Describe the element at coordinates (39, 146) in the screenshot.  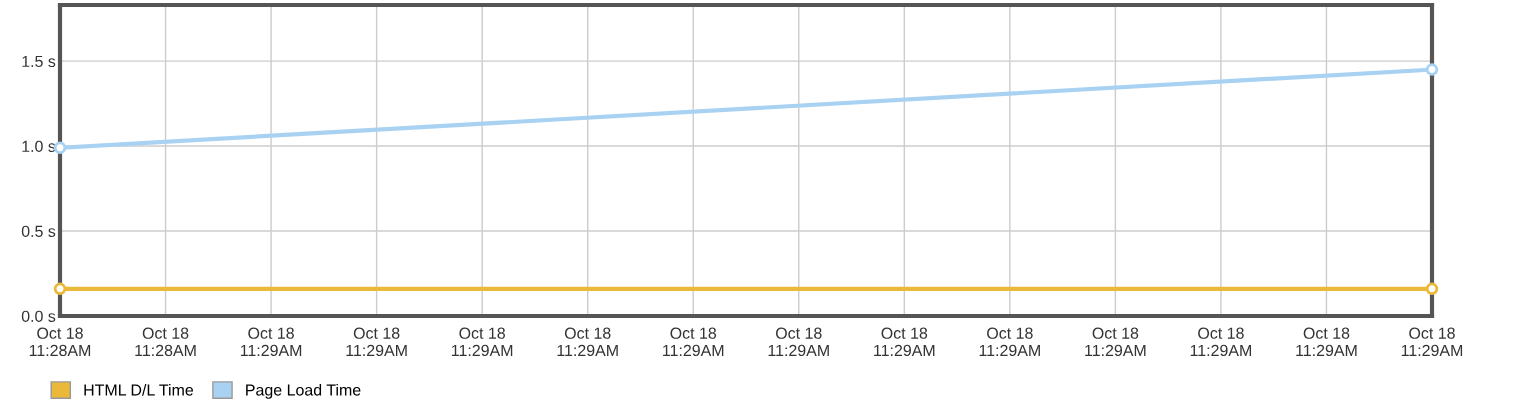
I see `y-tick-label: 1.0 s` at that location.